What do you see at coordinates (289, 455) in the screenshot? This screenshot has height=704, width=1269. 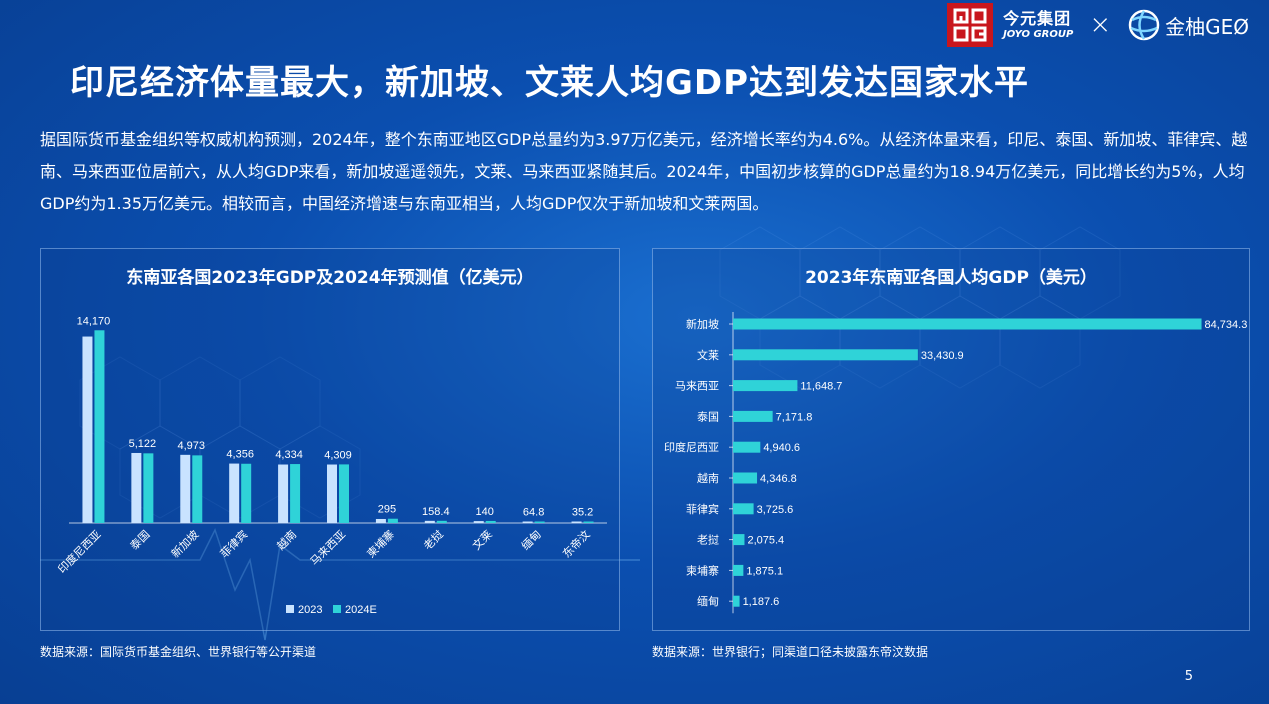 I see `data-label-4: 4,334` at bounding box center [289, 455].